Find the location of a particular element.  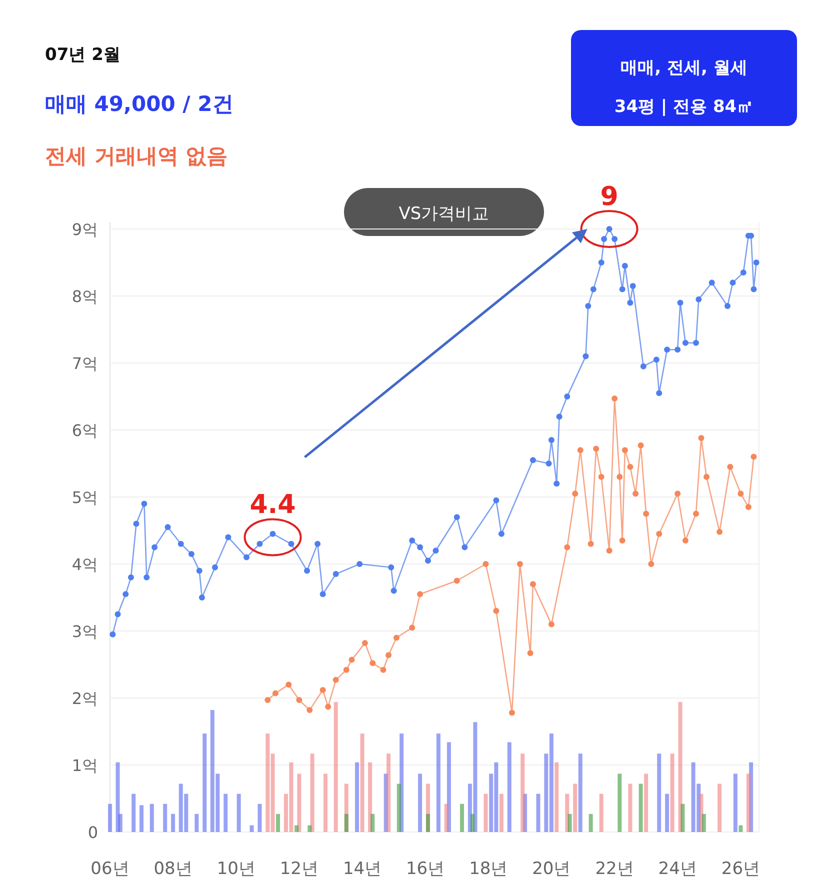

x-tick-label: 24년 is located at coordinates (677, 869).